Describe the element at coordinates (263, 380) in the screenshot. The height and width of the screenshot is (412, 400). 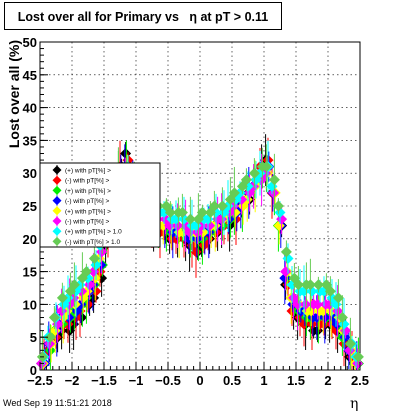
I see `x-tick-label: 1` at that location.